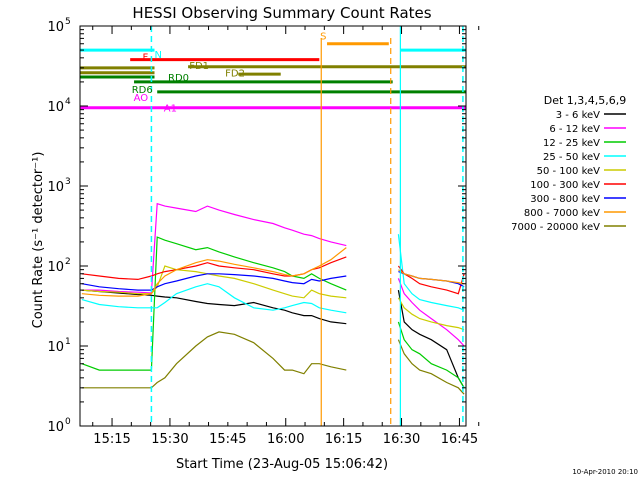 This screenshot has height=484, width=640. What do you see at coordinates (585, 100) in the screenshot?
I see `legend-title: Det 1,3,4,5,6,9` at bounding box center [585, 100].